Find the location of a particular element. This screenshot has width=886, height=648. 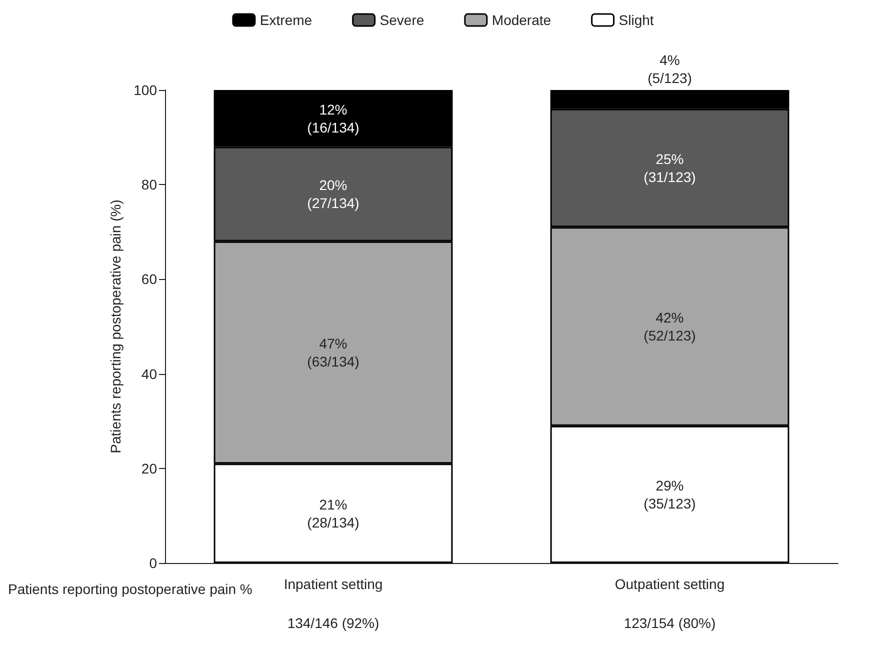

text: 134/146 (92%) is located at coordinates (333, 623).